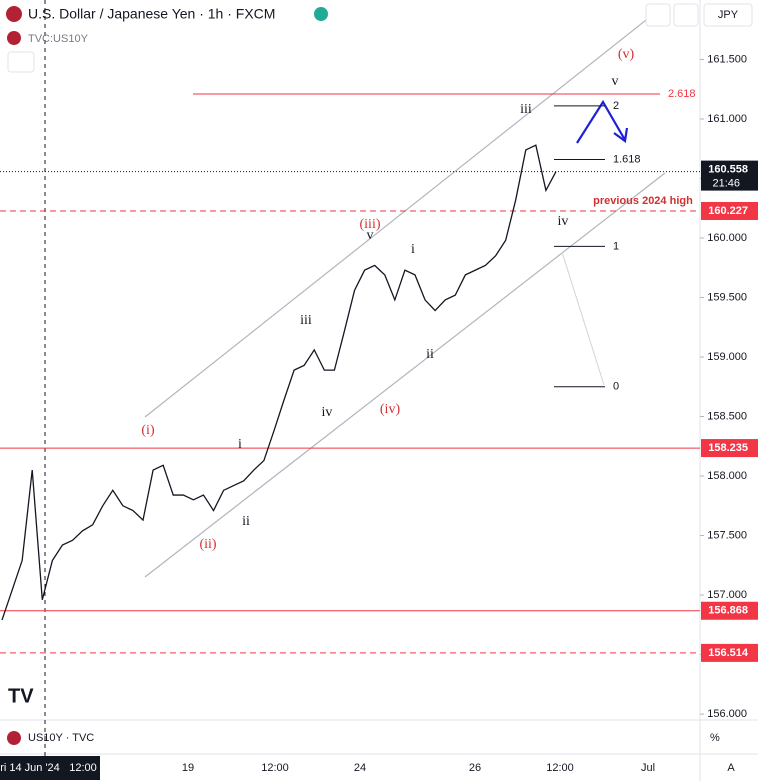 The image size is (758, 781). What do you see at coordinates (14, 738) in the screenshot?
I see `footer-icon` at bounding box center [14, 738].